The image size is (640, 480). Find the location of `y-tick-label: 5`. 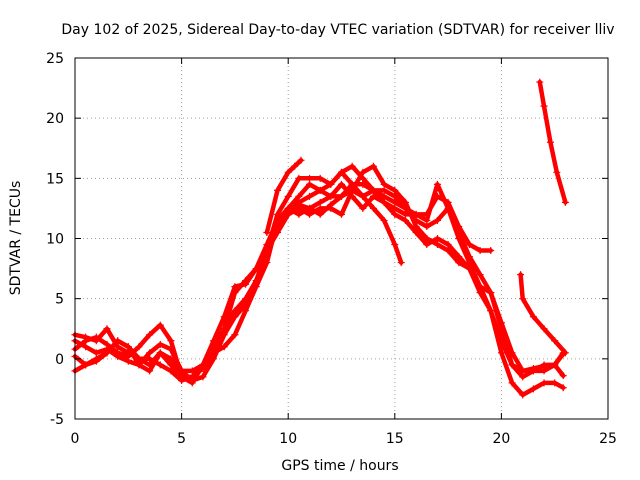

y-tick-label: 5 is located at coordinates (59, 300).